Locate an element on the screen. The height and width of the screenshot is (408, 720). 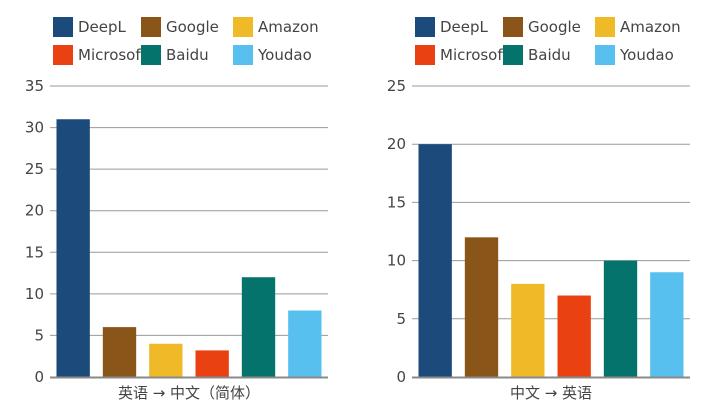
x-axis-label: 英语 → 中文（简体） is located at coordinates (189, 393).